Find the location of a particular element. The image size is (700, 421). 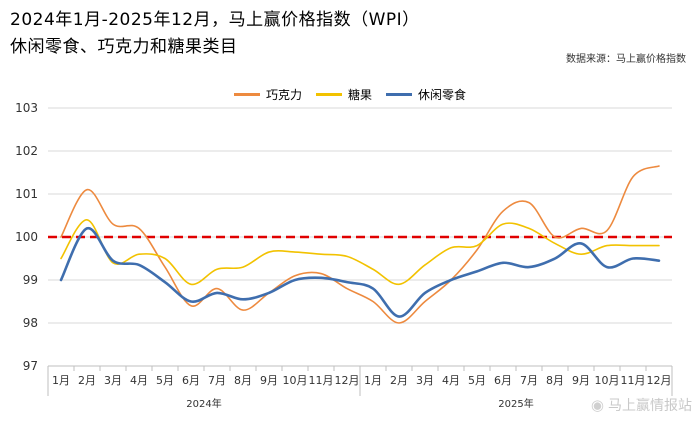

y-tick-label: 101 is located at coordinates (26, 194).